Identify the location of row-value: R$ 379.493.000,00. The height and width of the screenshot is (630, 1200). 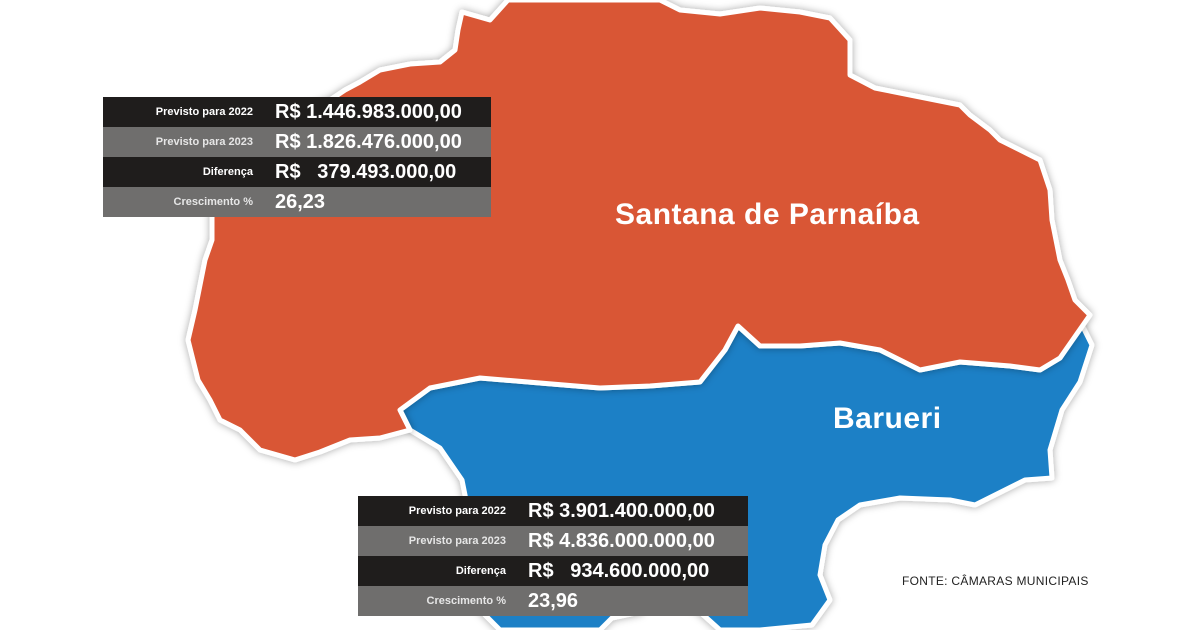
(378, 172).